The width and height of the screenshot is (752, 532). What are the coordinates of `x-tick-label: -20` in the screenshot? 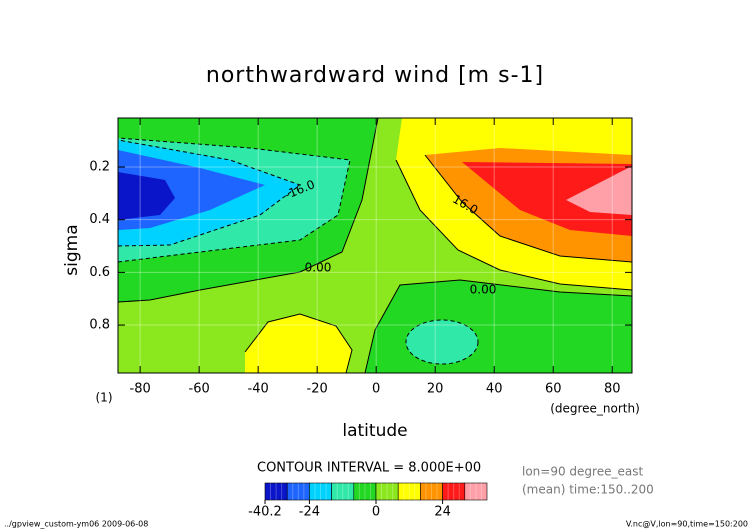 It's located at (317, 389).